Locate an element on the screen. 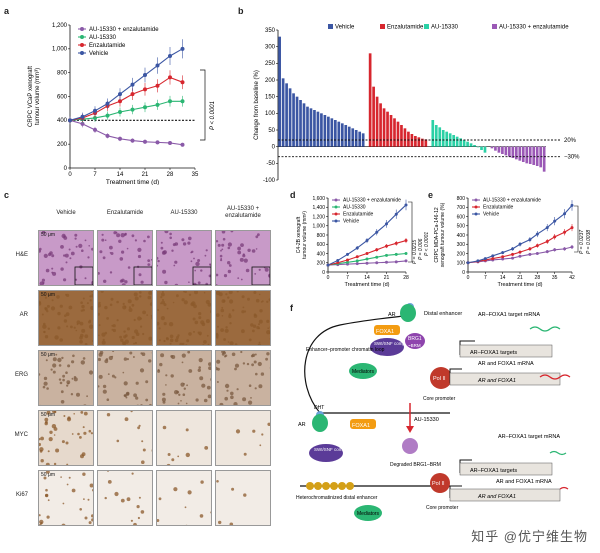 This screenshot has width=600, height=553. foxa1-label-top: FOXA1 is located at coordinates (385, 332).